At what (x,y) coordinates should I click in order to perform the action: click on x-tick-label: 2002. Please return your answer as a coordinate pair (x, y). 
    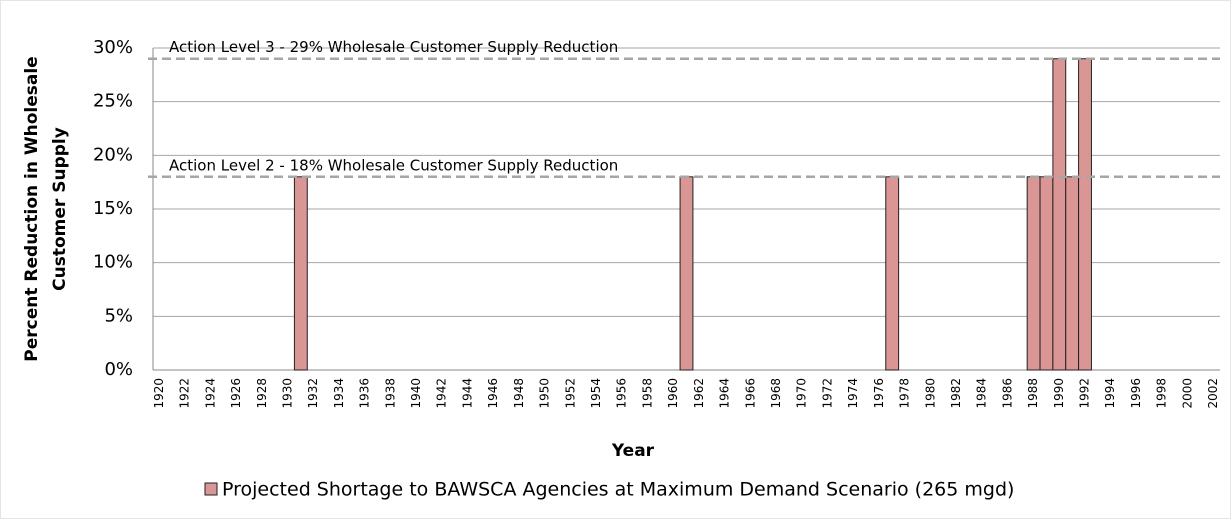
    Looking at the image, I should click on (1213, 393).